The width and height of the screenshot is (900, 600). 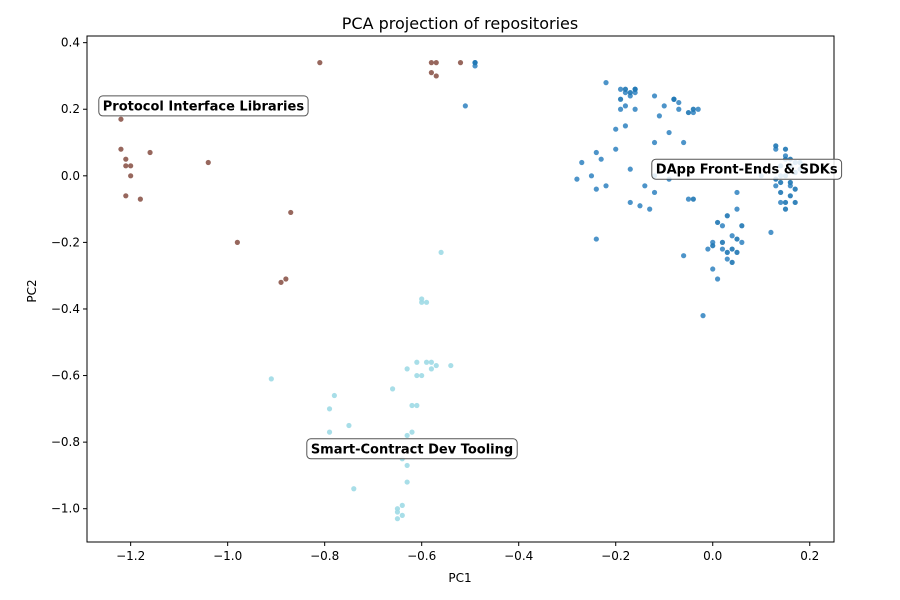 What do you see at coordinates (412, 449) in the screenshot?
I see `cluster-label: Smart-Contract Dev Tooling` at bounding box center [412, 449].